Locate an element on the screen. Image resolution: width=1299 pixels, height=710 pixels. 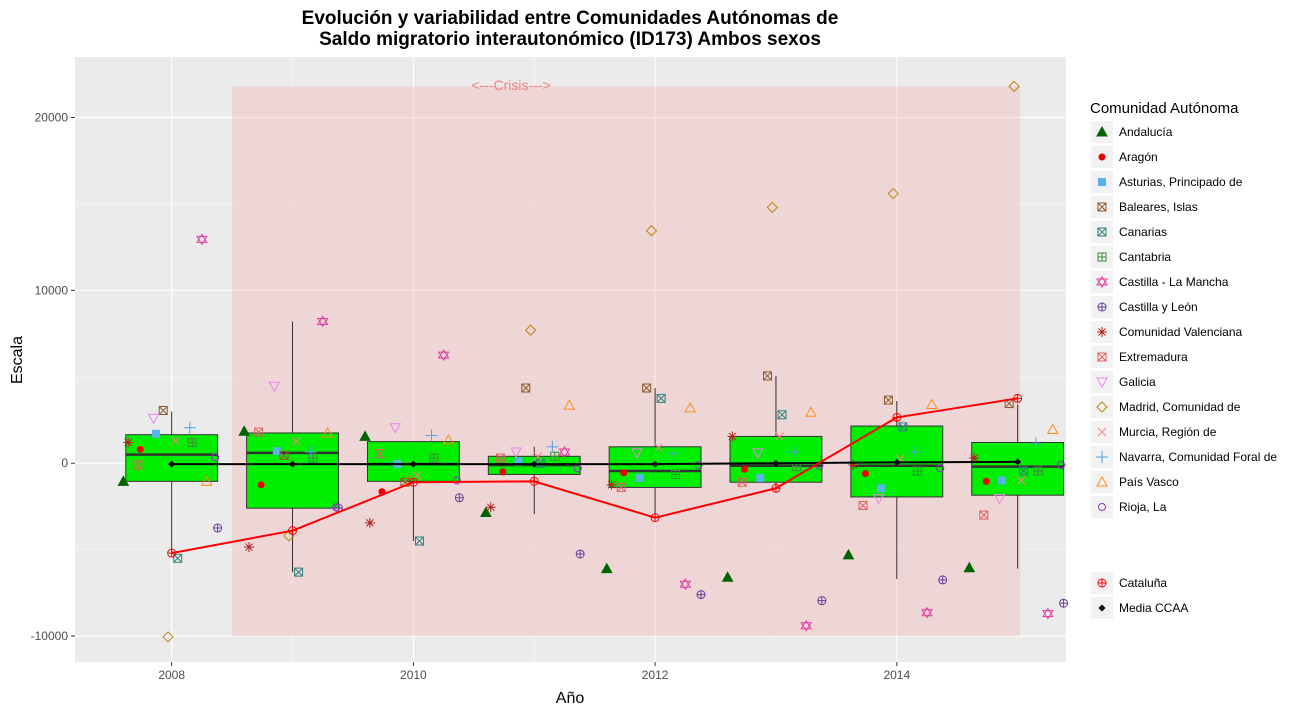
legend-item: Comunidad Valenciana is located at coordinates (1167, 332).